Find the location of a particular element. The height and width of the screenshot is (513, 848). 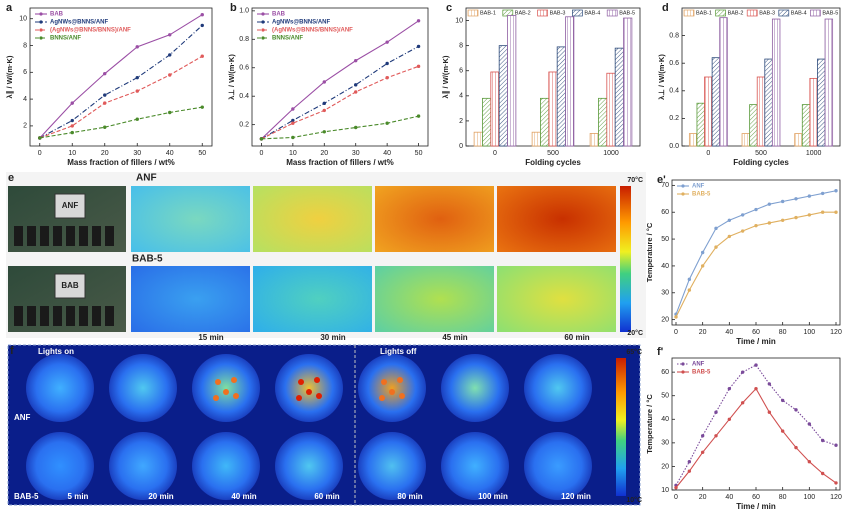

y-tick-label: 40 is located at coordinates (665, 266).